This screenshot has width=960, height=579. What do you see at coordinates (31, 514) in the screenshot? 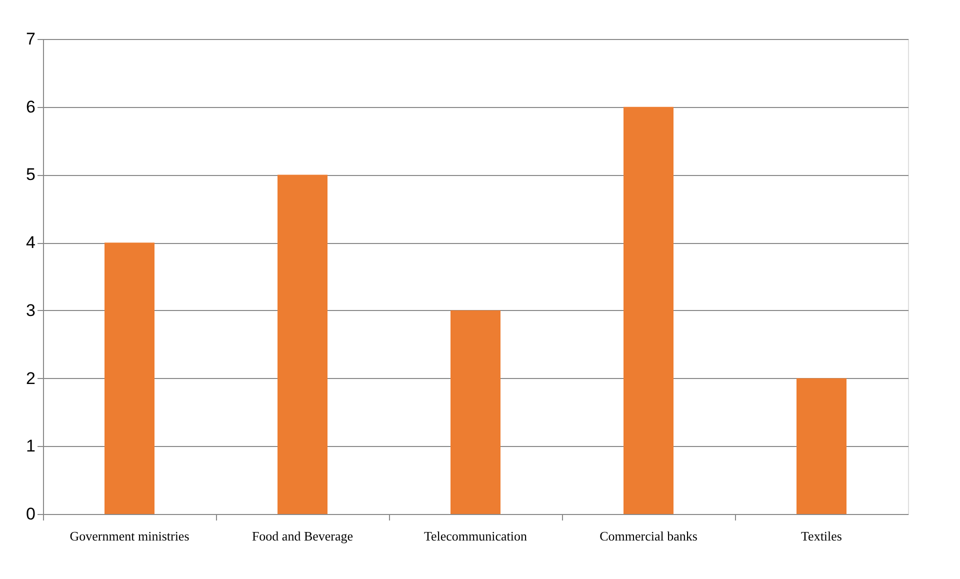
I see `y-tick-label: 0` at bounding box center [31, 514].